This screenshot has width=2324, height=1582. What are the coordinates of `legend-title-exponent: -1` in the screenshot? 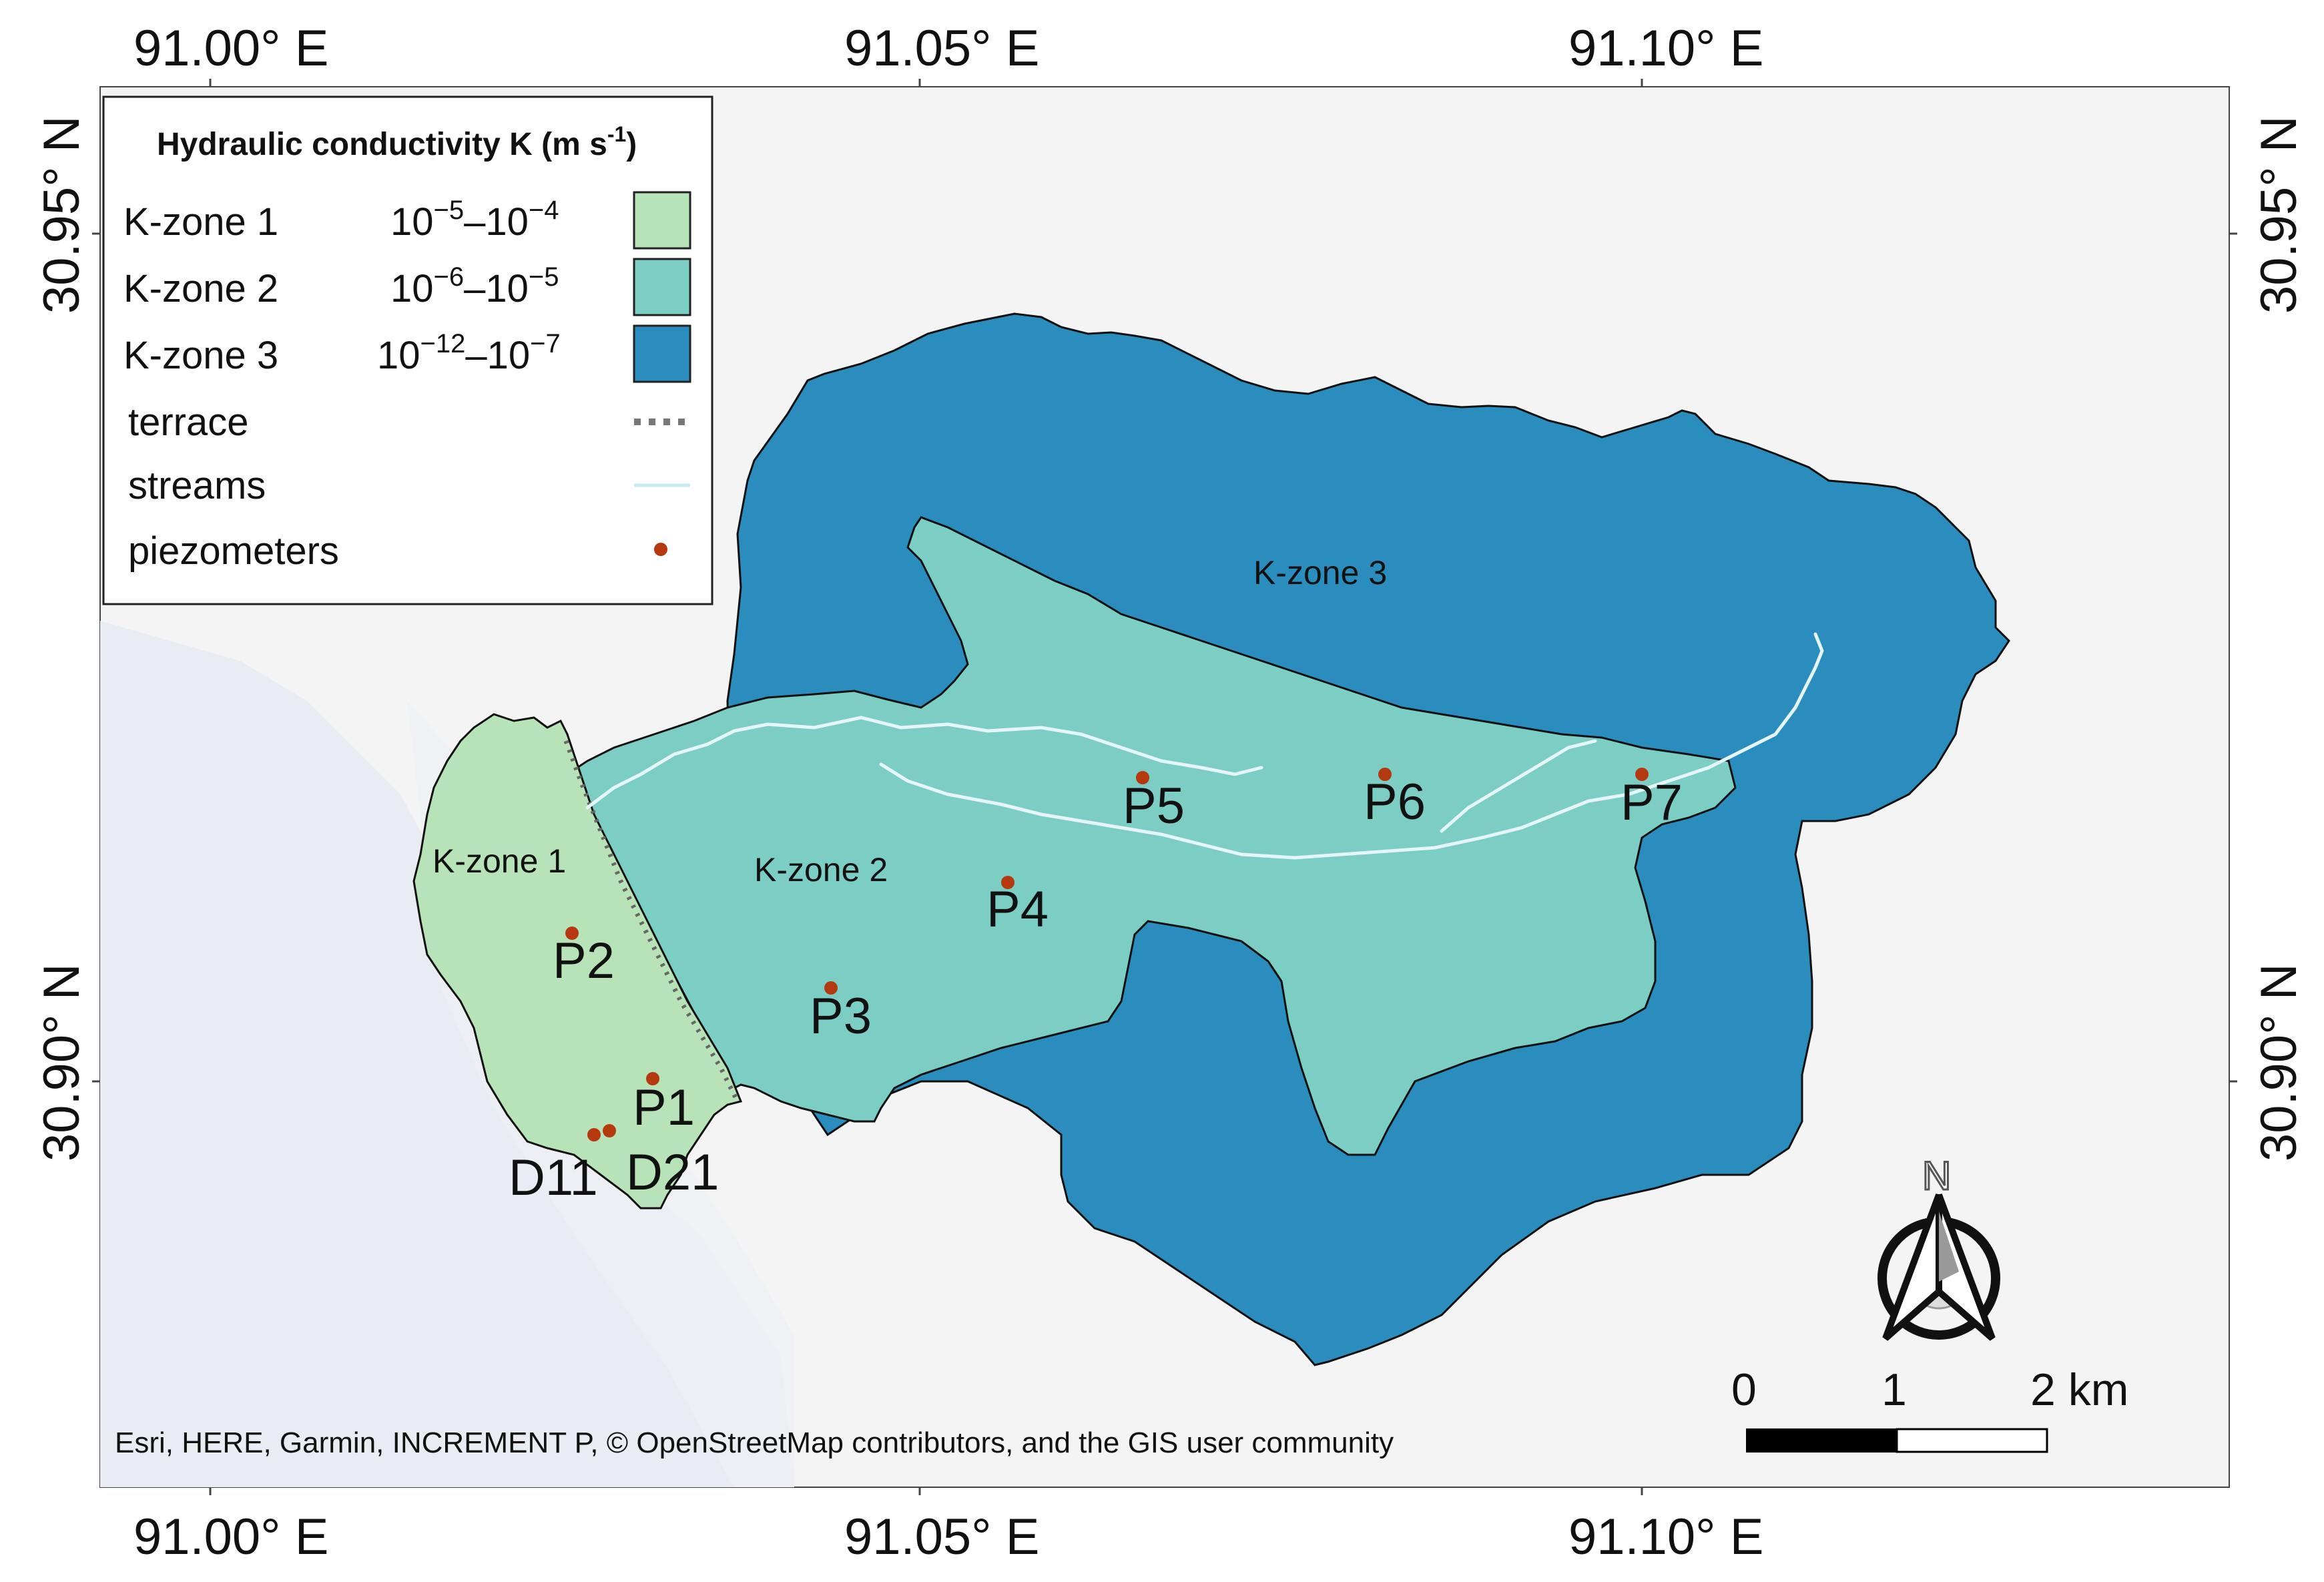 It's located at (616, 134).